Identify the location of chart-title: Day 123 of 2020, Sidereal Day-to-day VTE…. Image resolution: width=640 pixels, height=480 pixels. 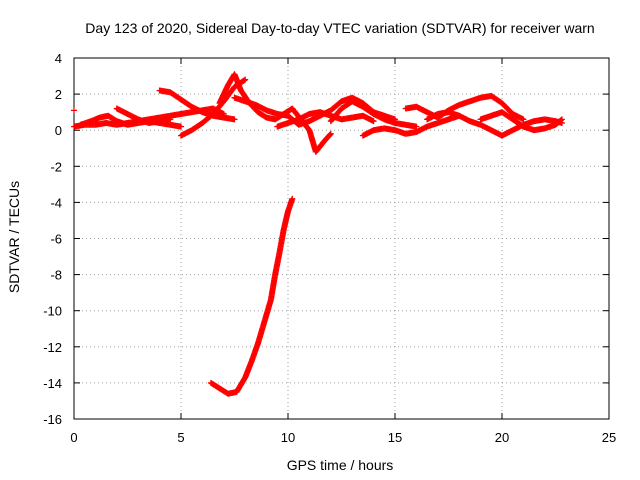
(339, 28).